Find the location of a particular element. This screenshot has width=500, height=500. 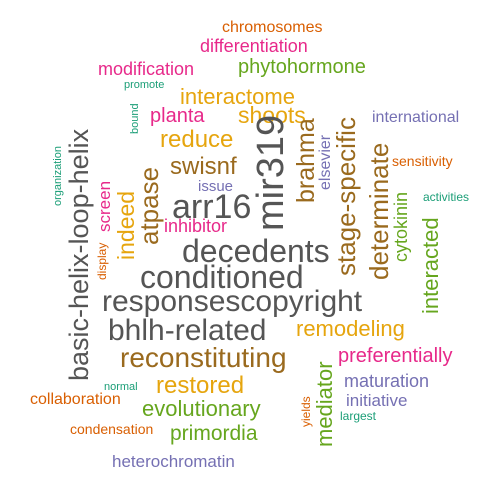

word-reconstituting: reconstituting is located at coordinates (203, 357).